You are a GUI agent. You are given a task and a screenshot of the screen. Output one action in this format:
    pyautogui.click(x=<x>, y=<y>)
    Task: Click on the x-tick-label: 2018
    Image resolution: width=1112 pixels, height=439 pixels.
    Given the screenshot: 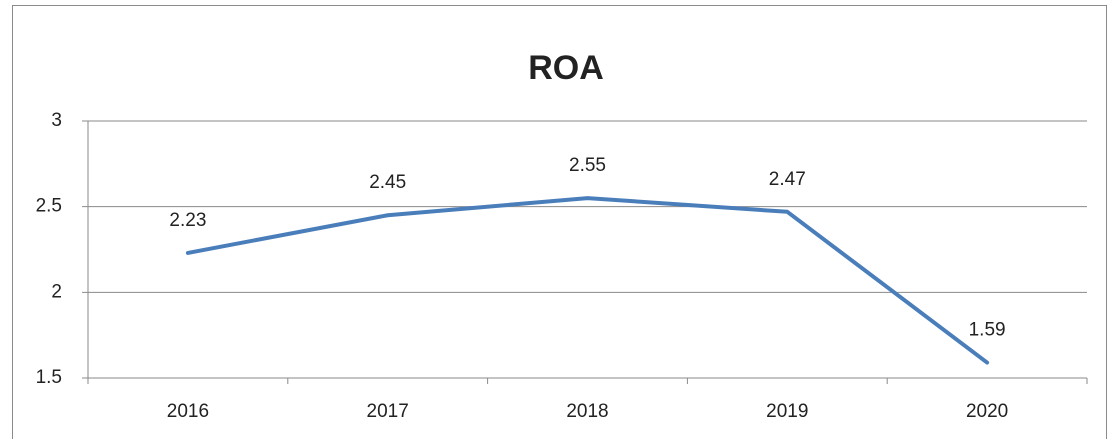 What is the action you would take?
    pyautogui.click(x=587, y=411)
    